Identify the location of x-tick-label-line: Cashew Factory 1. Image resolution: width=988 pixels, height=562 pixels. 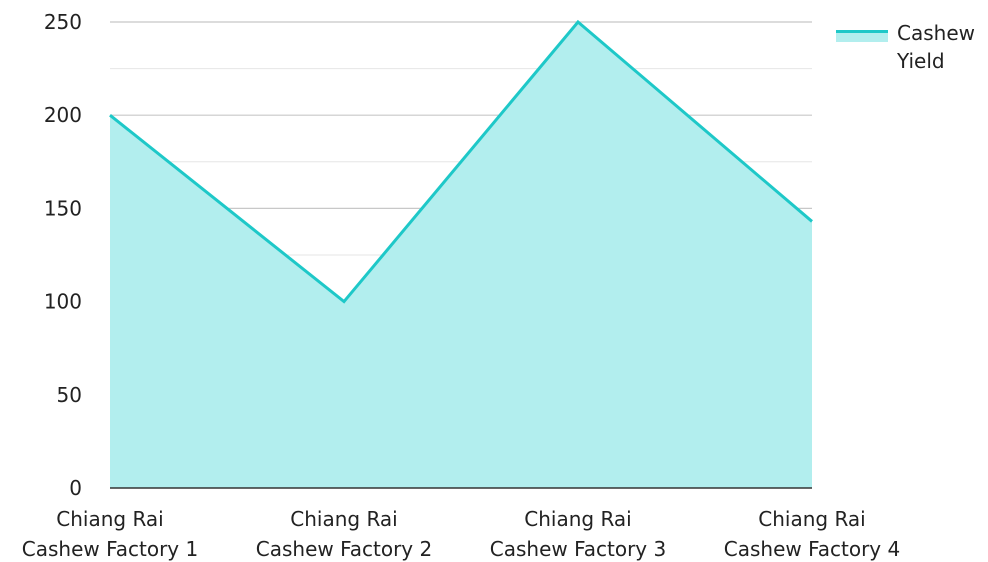
(110, 549).